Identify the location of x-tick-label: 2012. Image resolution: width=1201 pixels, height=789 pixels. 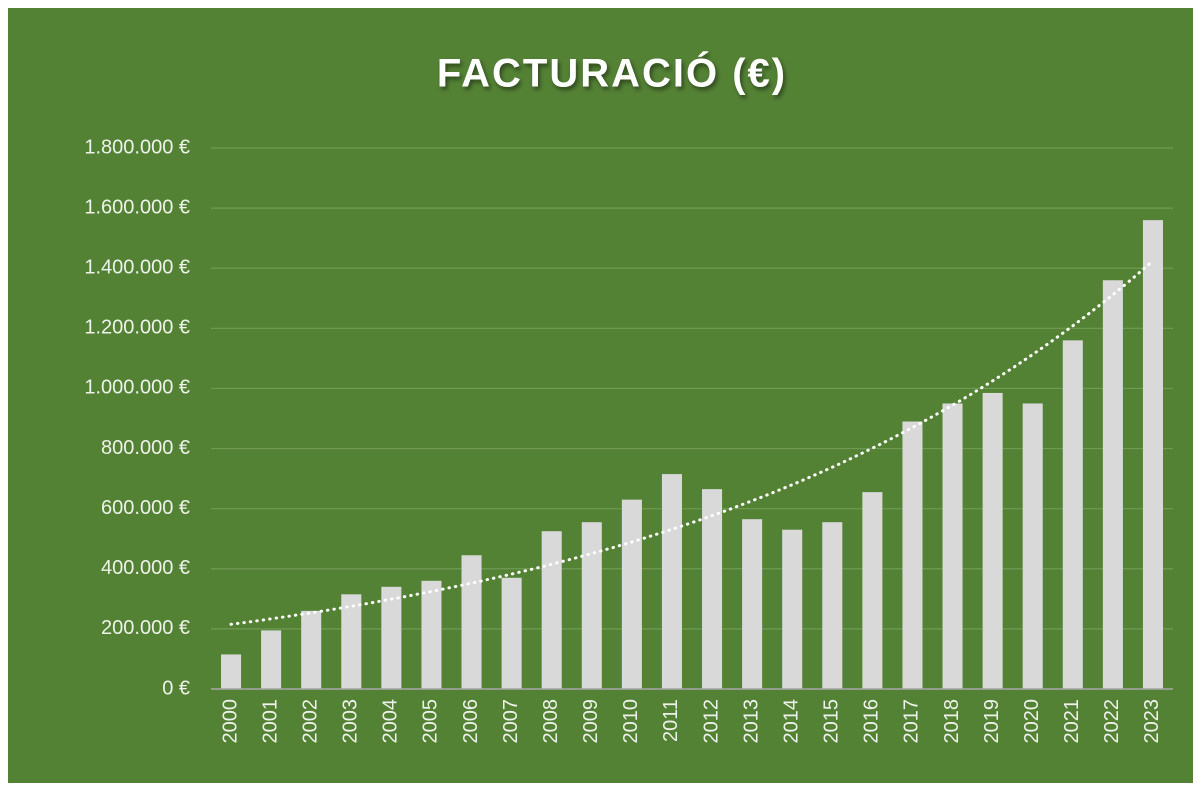
(711, 721).